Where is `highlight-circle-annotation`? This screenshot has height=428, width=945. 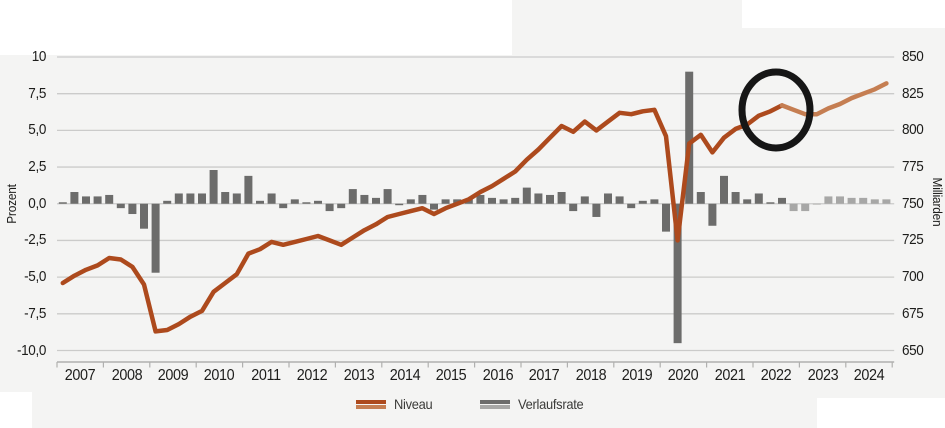 highlight-circle-annotation is located at coordinates (776, 110).